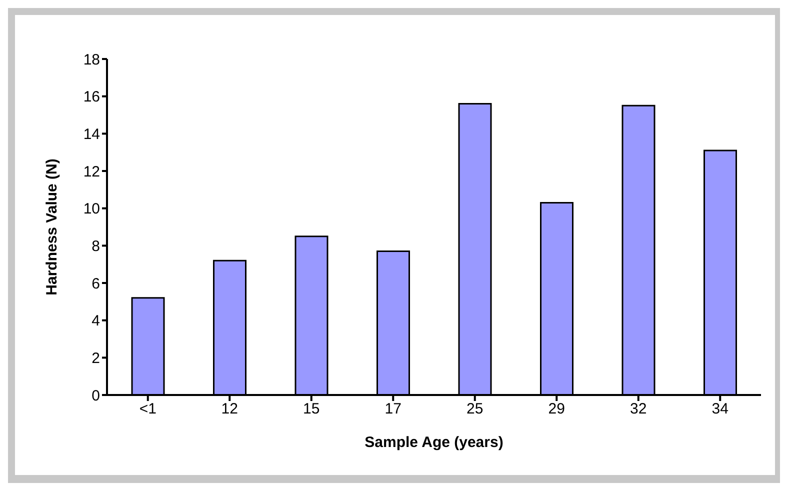 Image resolution: width=788 pixels, height=491 pixels. What do you see at coordinates (91, 59) in the screenshot?
I see `y-tick-label: 18` at bounding box center [91, 59].